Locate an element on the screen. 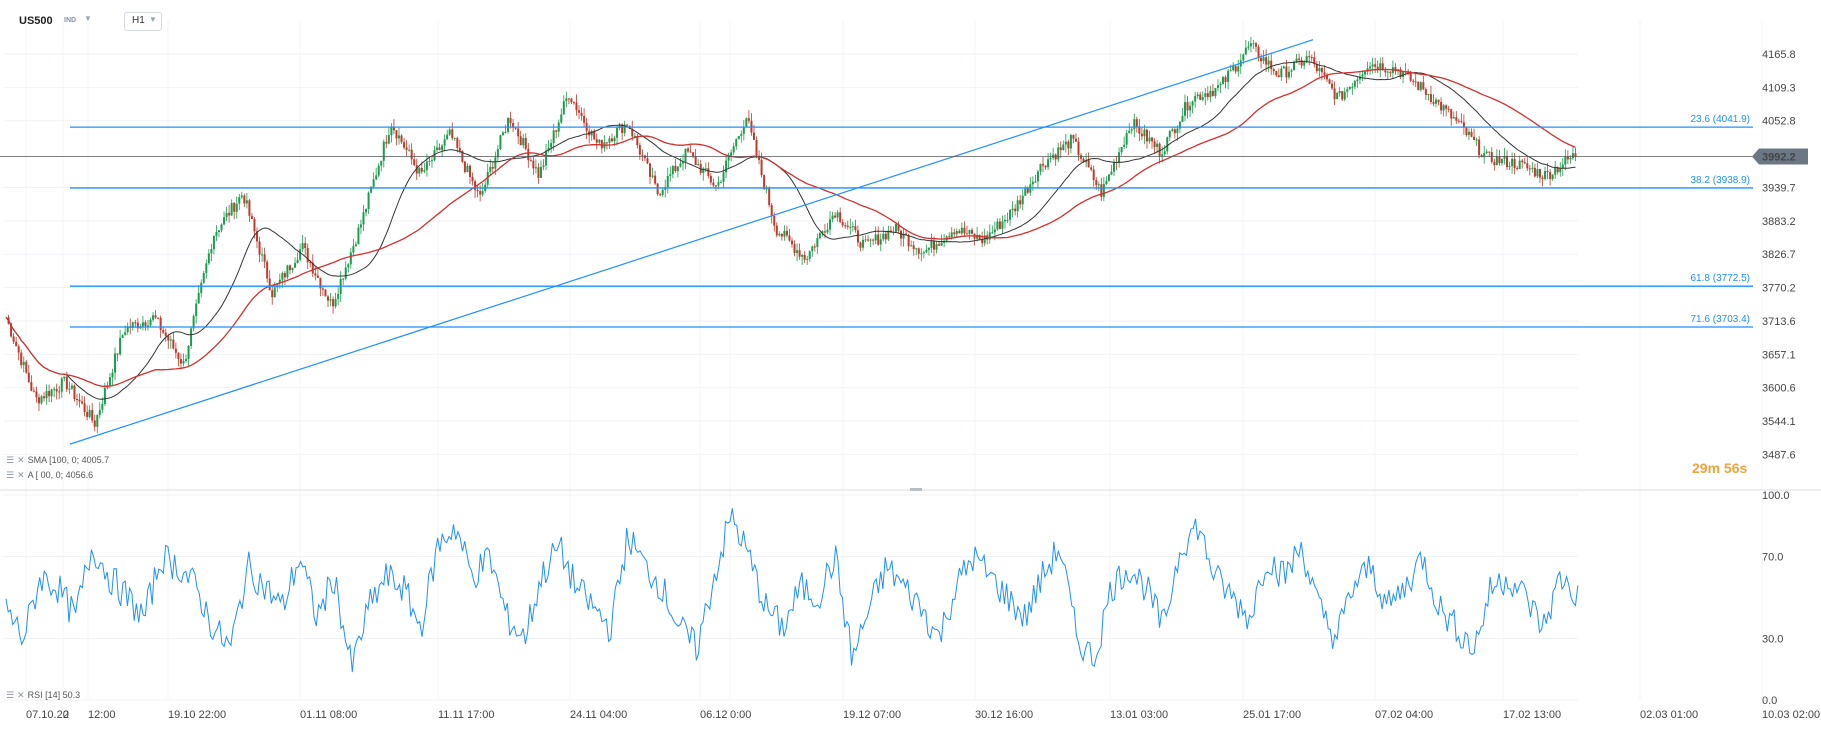 This screenshot has width=1821, height=730. indicator-legend-rsi: ☰ ✕ RSI [14] 50.3 is located at coordinates (43, 695).